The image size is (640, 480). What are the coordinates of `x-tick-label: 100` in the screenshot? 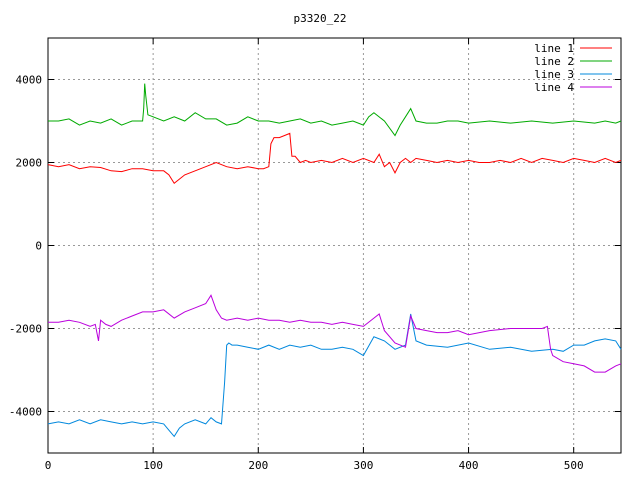 It's located at (153, 465).